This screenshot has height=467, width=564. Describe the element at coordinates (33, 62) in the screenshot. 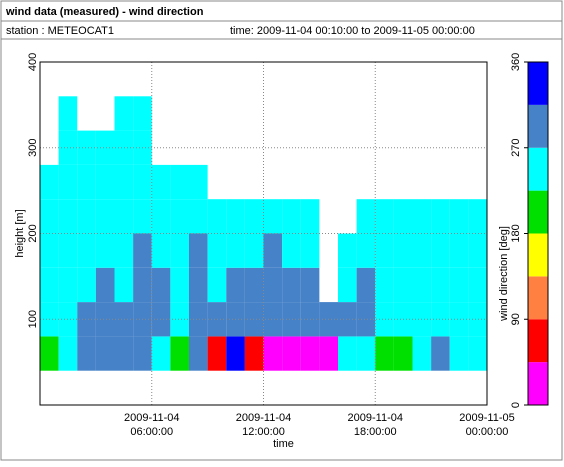

I see `y-tick-label: 400` at that location.